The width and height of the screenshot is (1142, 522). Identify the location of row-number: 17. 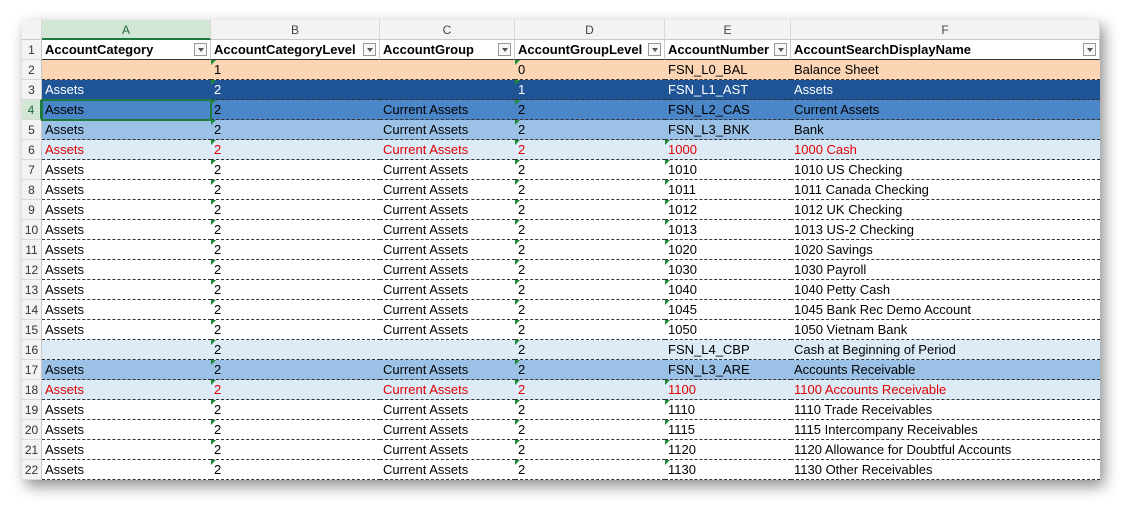
(32, 370).